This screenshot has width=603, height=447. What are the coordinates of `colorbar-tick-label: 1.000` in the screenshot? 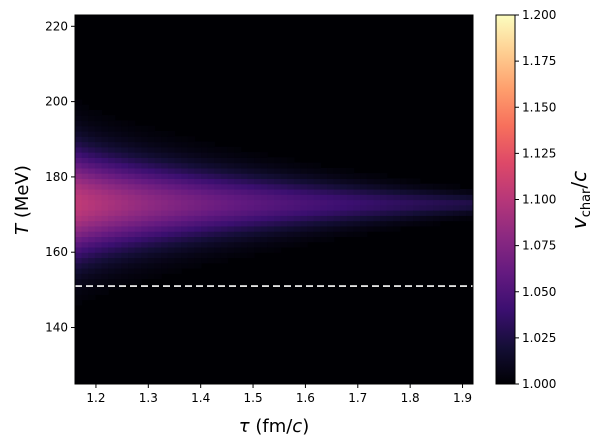 It's located at (539, 384).